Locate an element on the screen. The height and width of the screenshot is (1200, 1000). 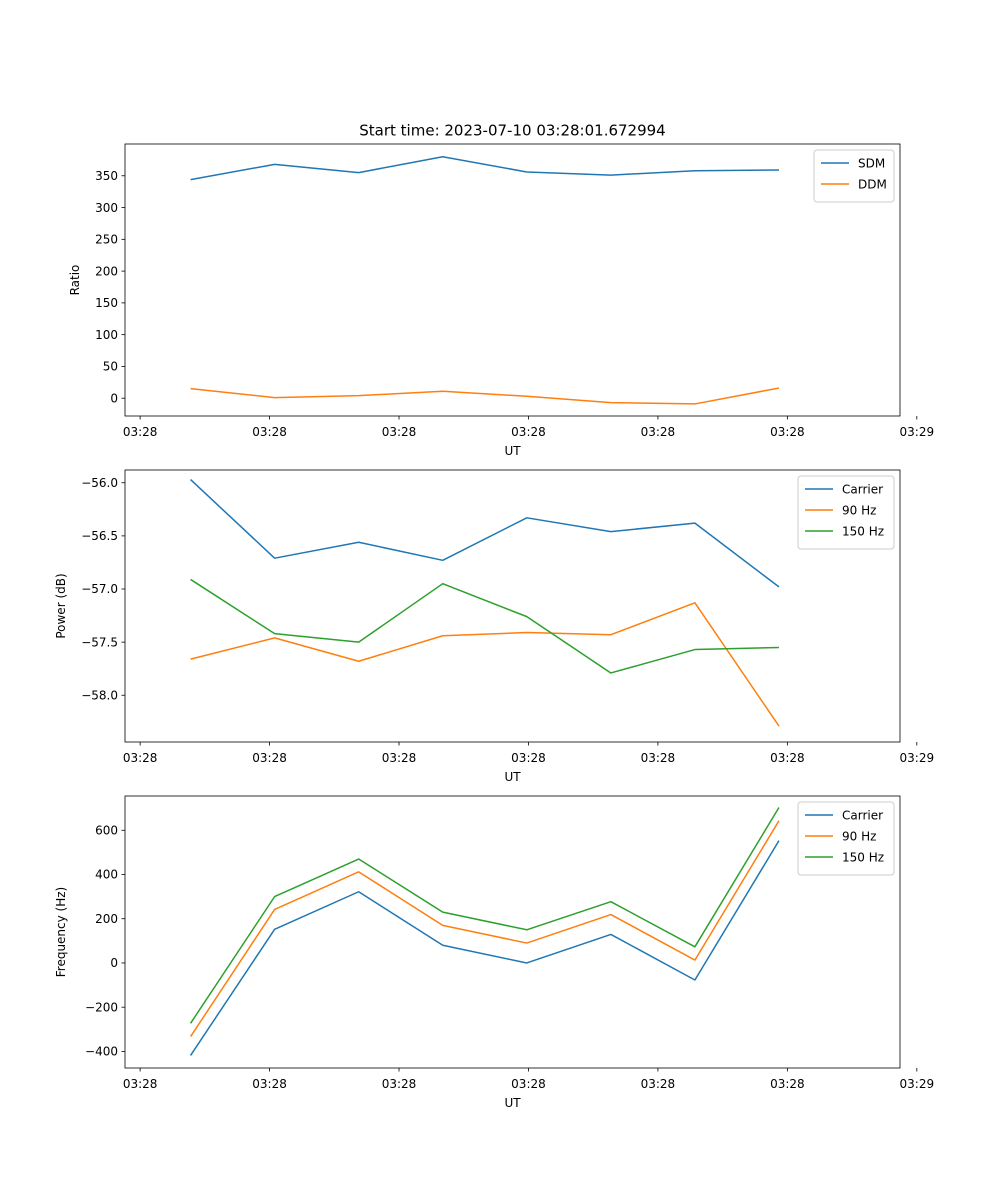
y-tick-label: 600 is located at coordinates (106, 830).